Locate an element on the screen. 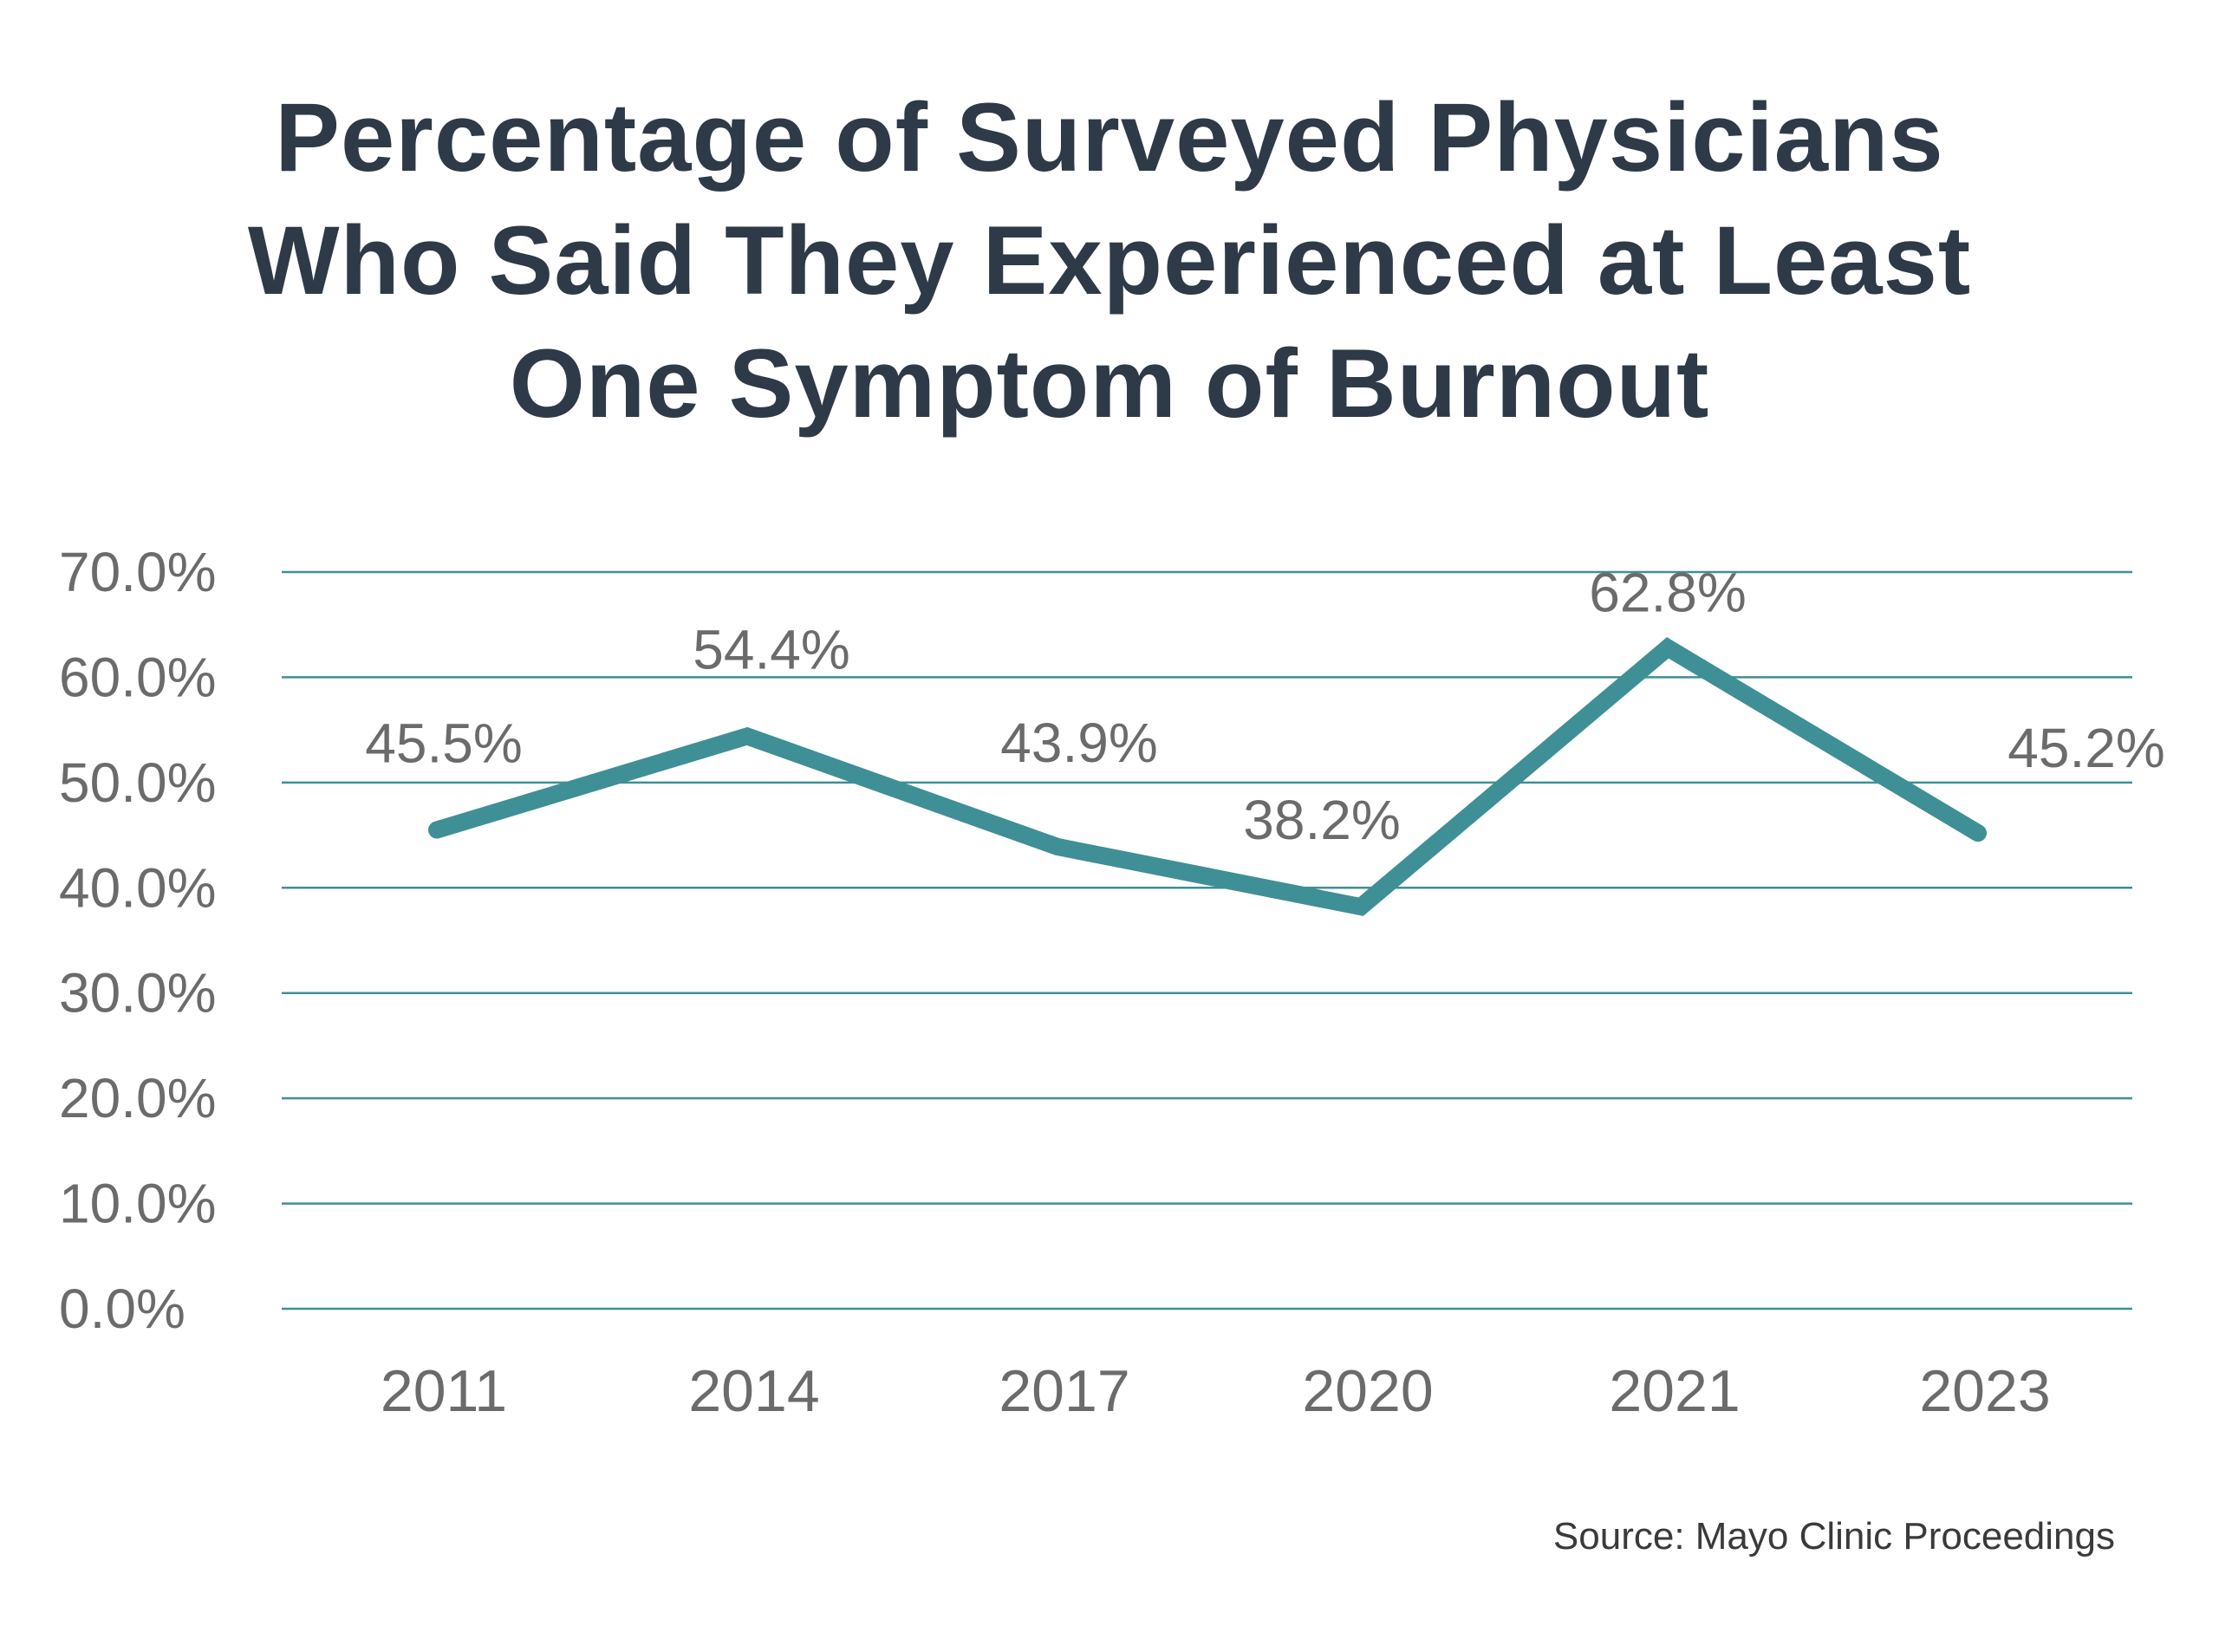  x-tick-label: 2017 is located at coordinates (1064, 1391).